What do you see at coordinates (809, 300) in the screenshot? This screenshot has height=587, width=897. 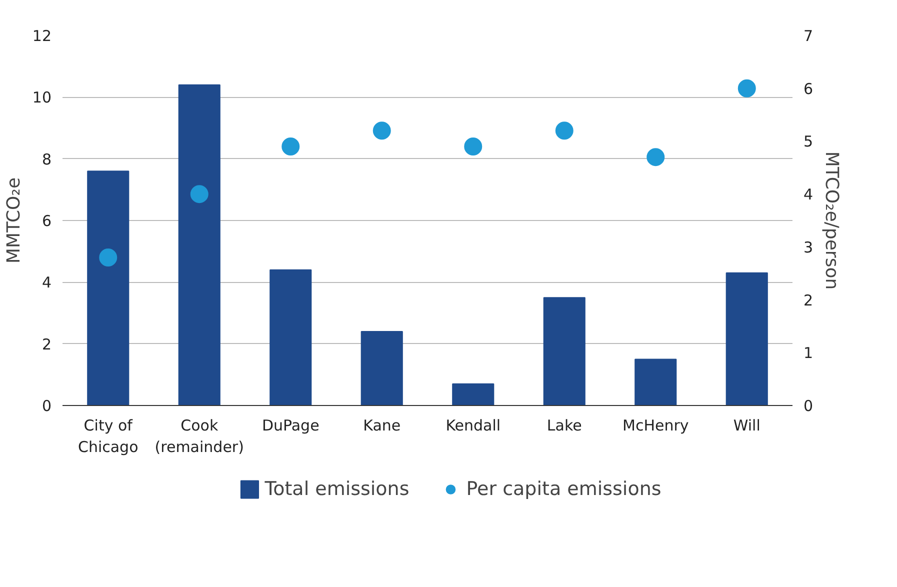 I see `y2-tick-label: 2` at bounding box center [809, 300].